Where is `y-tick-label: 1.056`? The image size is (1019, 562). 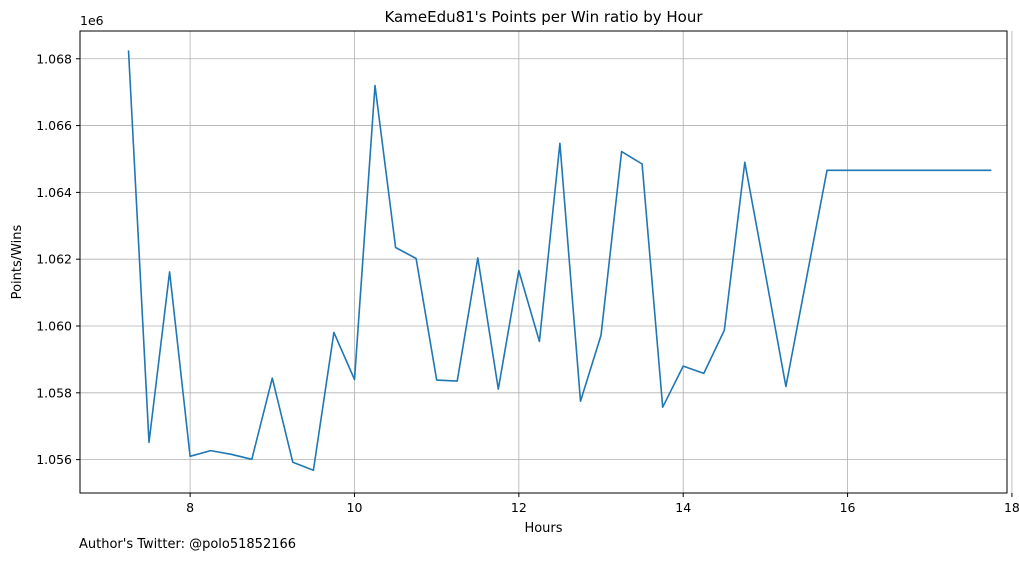 y-tick-label: 1.056 is located at coordinates (54, 459).